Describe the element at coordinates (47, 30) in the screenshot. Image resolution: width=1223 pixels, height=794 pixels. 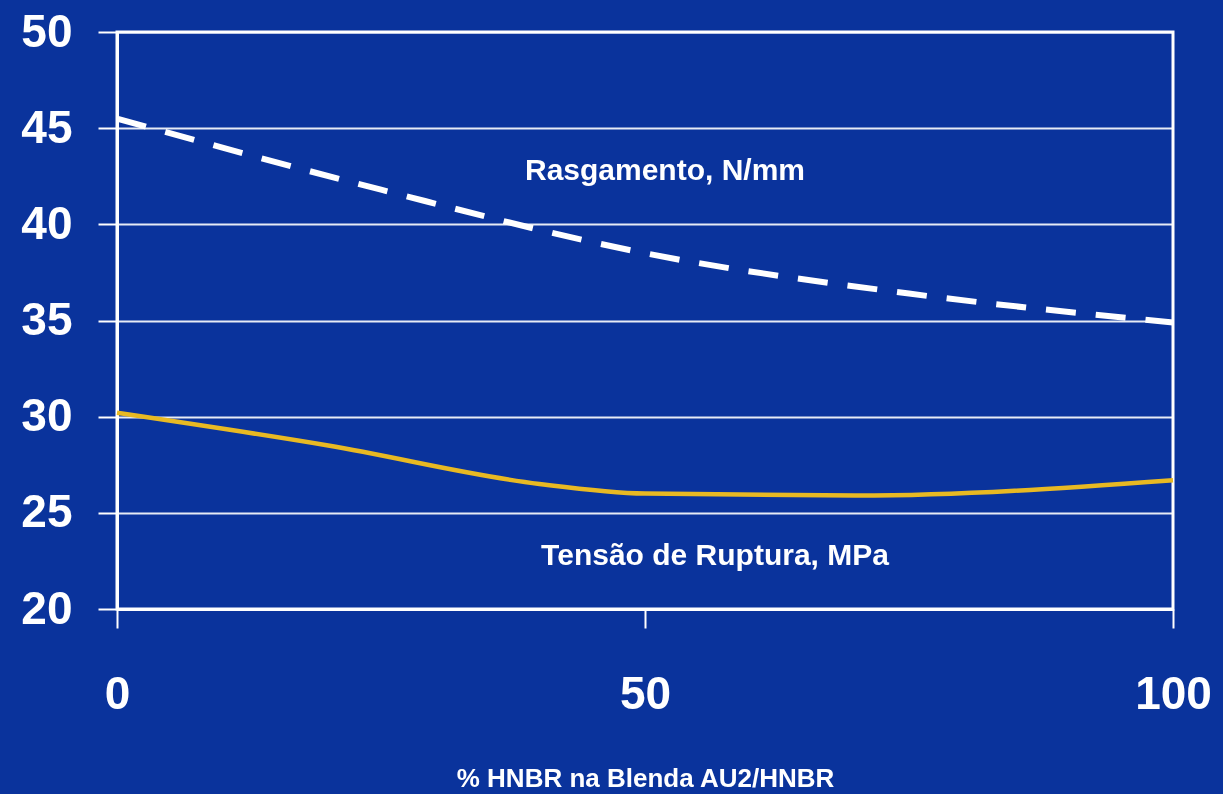
I see `y-tick-label: 50` at that location.